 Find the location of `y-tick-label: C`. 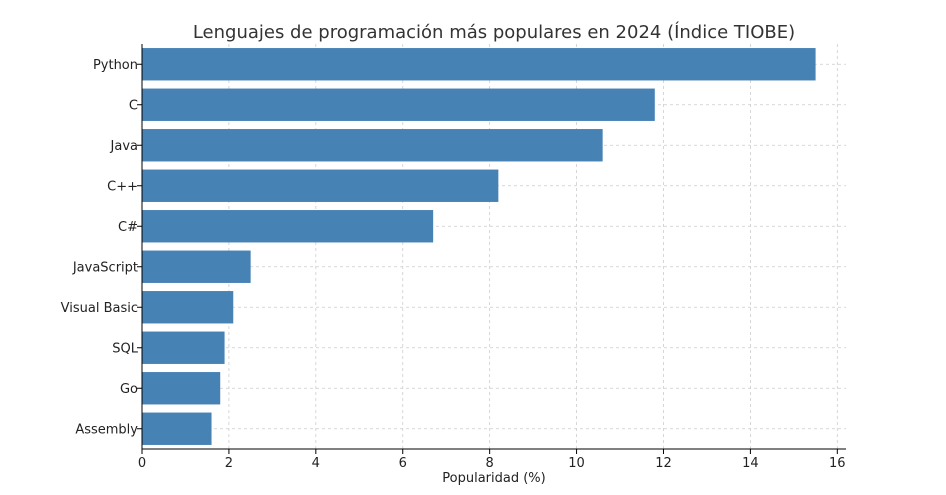

y-tick-label: C is located at coordinates (133, 105).